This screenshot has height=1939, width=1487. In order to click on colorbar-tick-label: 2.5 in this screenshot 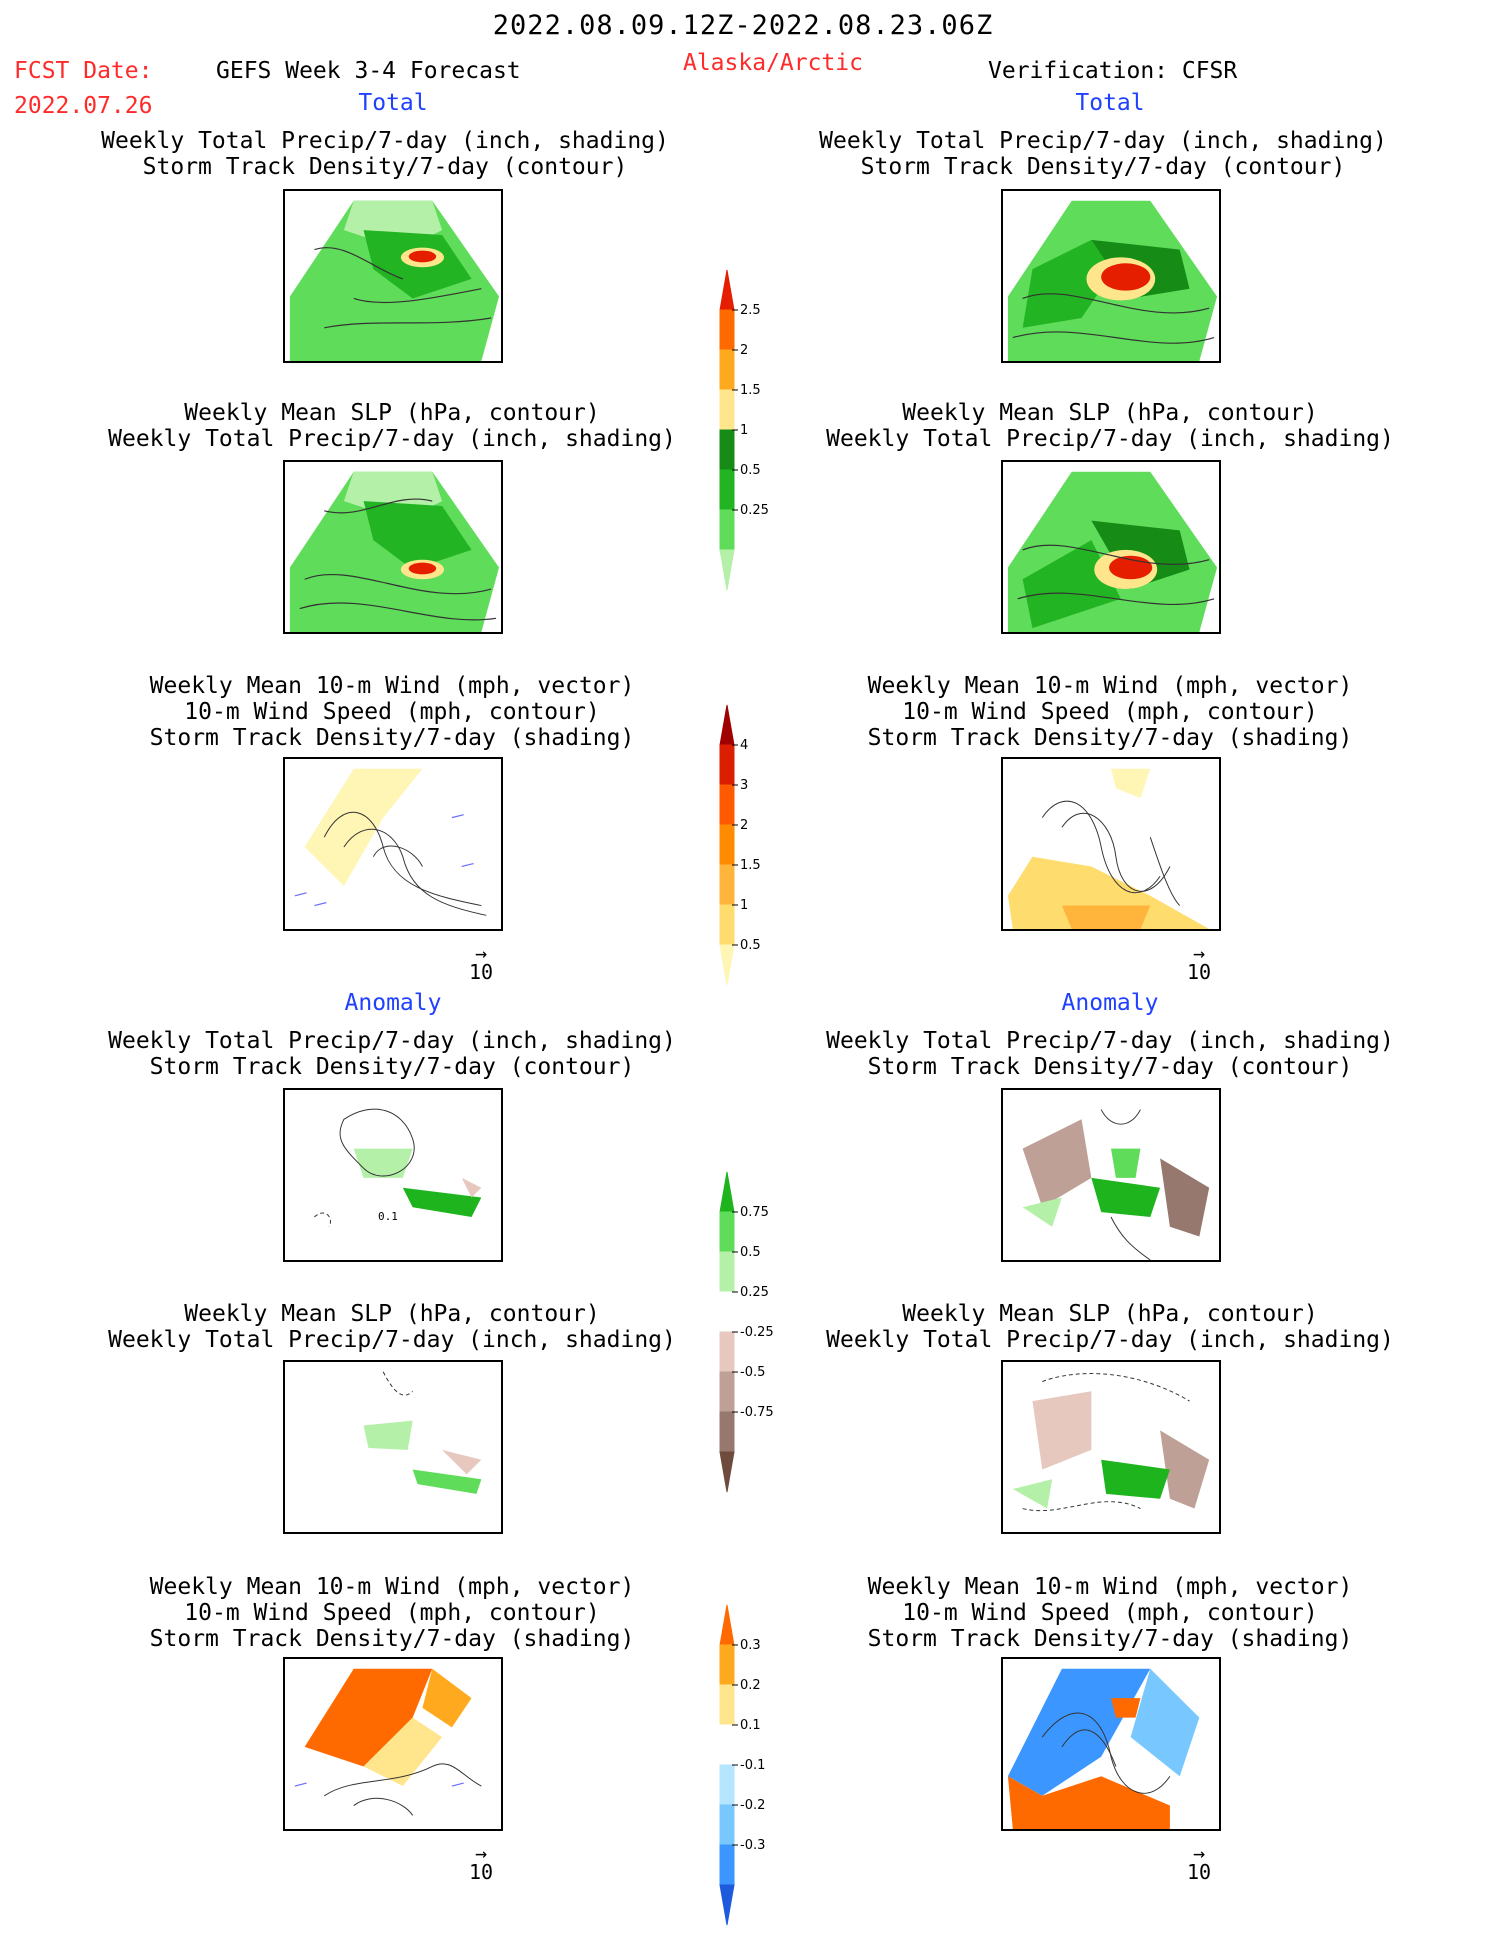, I will do `click(750, 310)`.